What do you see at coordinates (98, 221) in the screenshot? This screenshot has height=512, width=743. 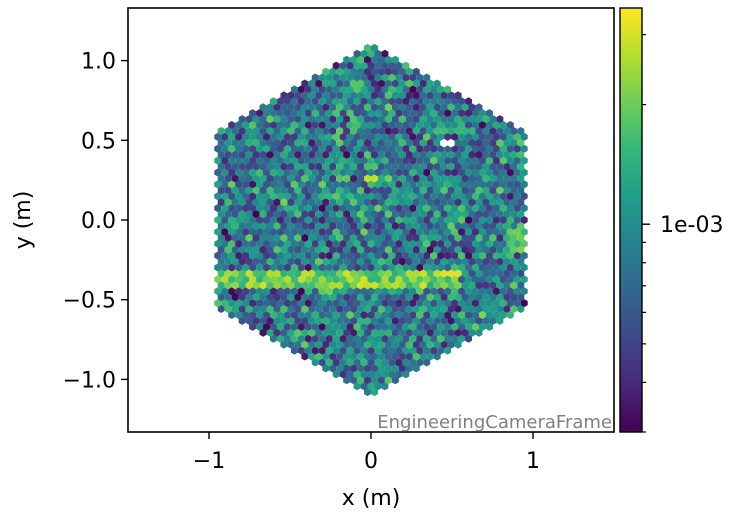 I see `y-tick-label: 0.0` at bounding box center [98, 221].